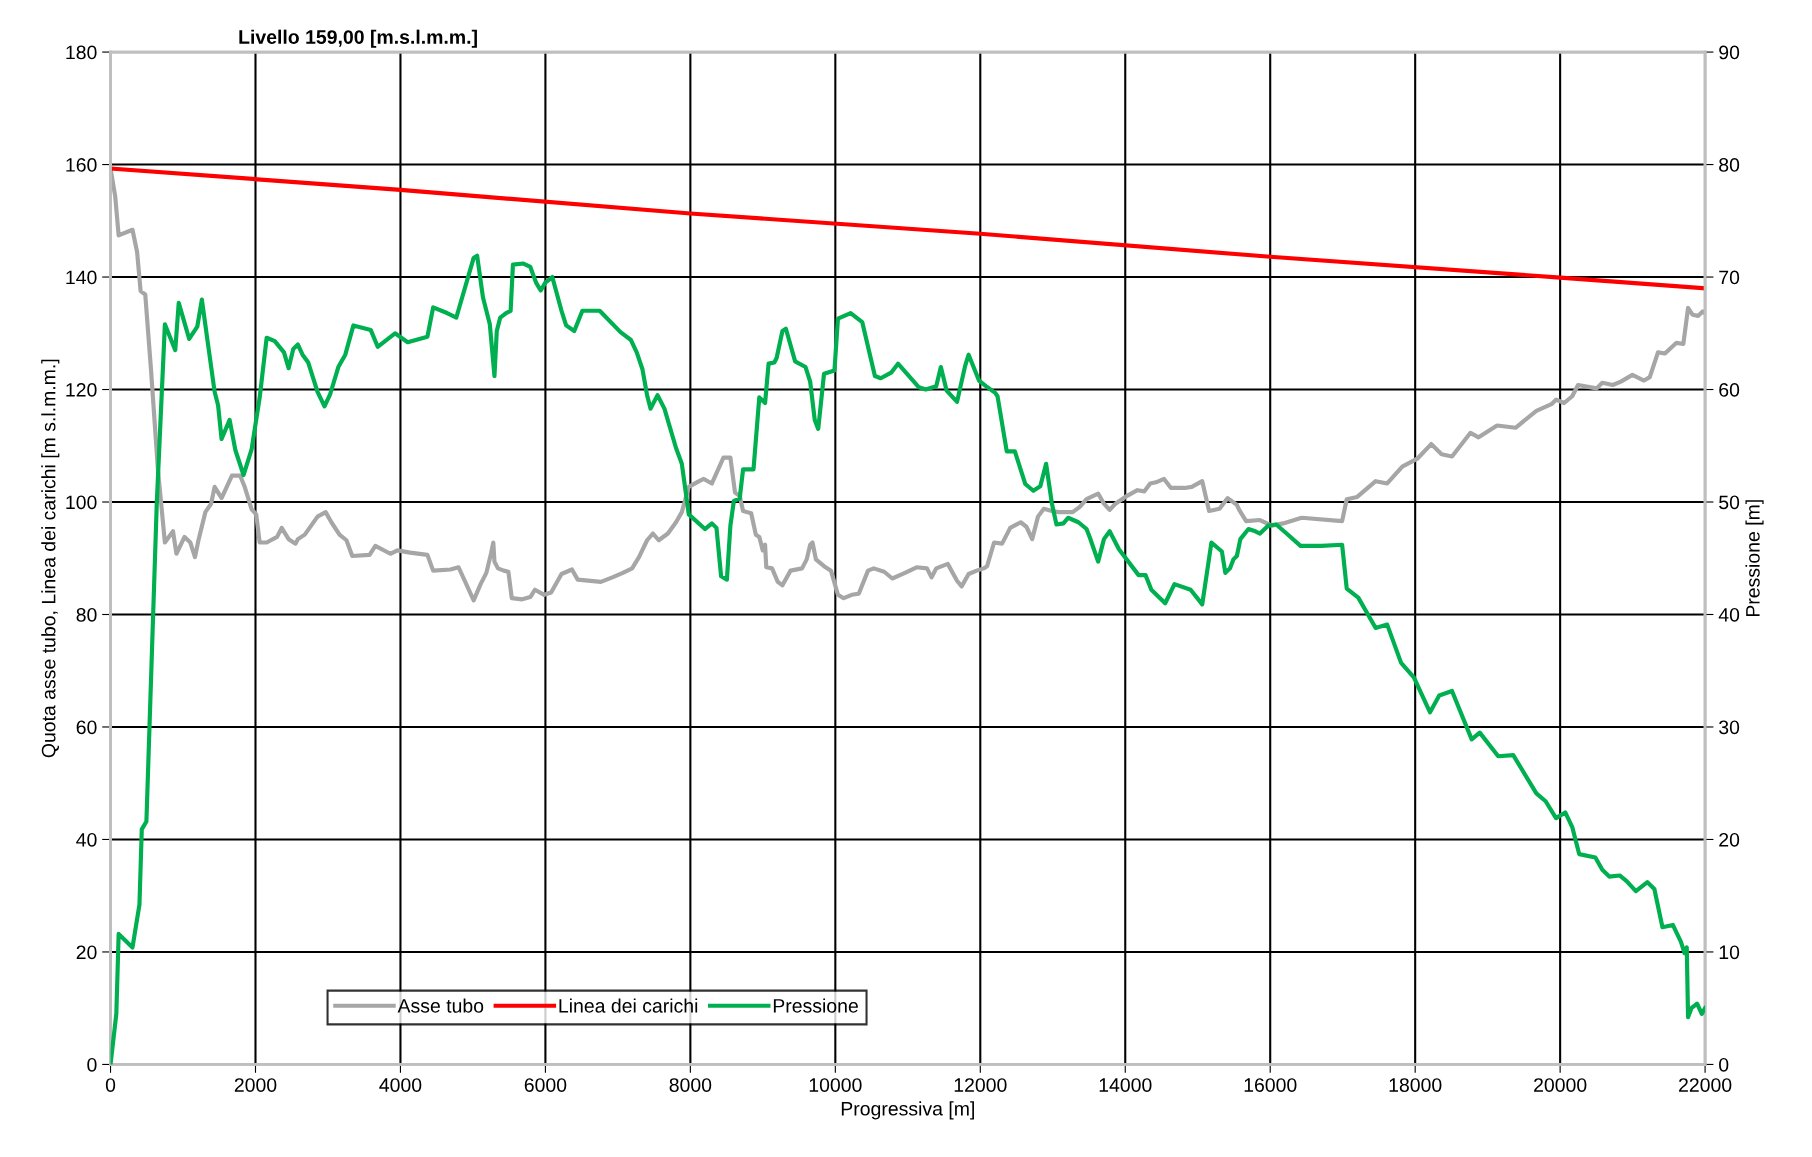 The height and width of the screenshot is (1157, 1812). What do you see at coordinates (1729, 952) in the screenshot?
I see `y2-tick-label: 10` at bounding box center [1729, 952].